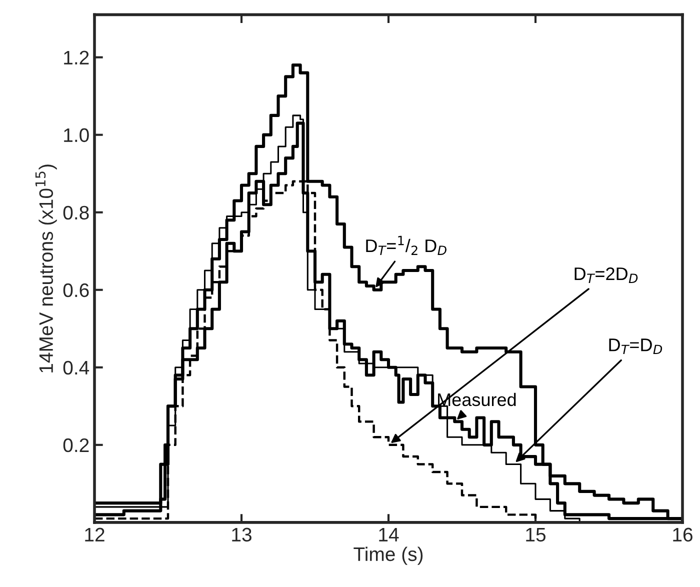  Describe the element at coordinates (536, 535) in the screenshot. I see `x-tick-label: 15` at that location.